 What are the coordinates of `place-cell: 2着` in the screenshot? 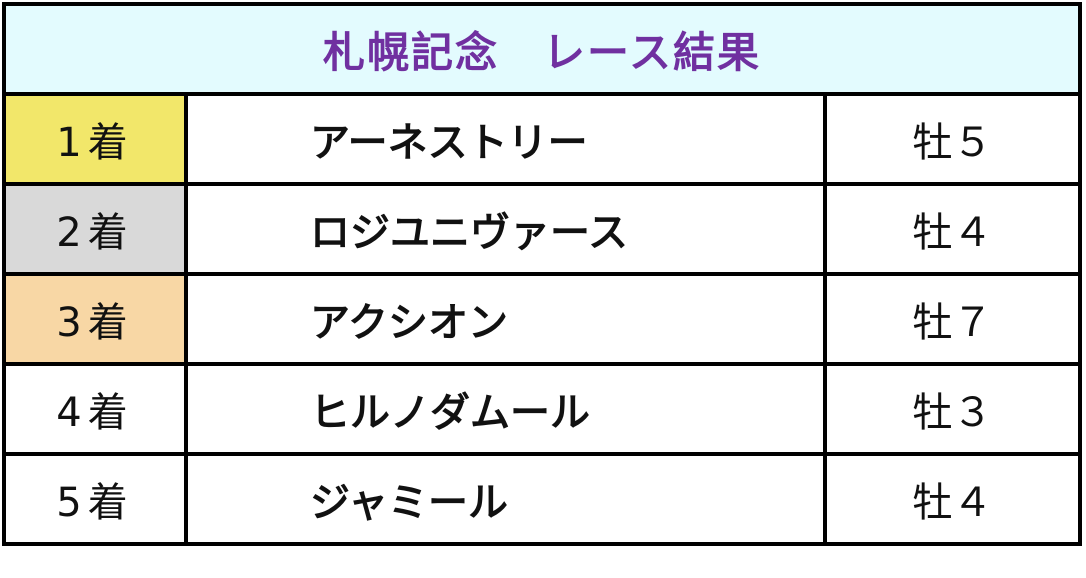 It's located at (95, 229).